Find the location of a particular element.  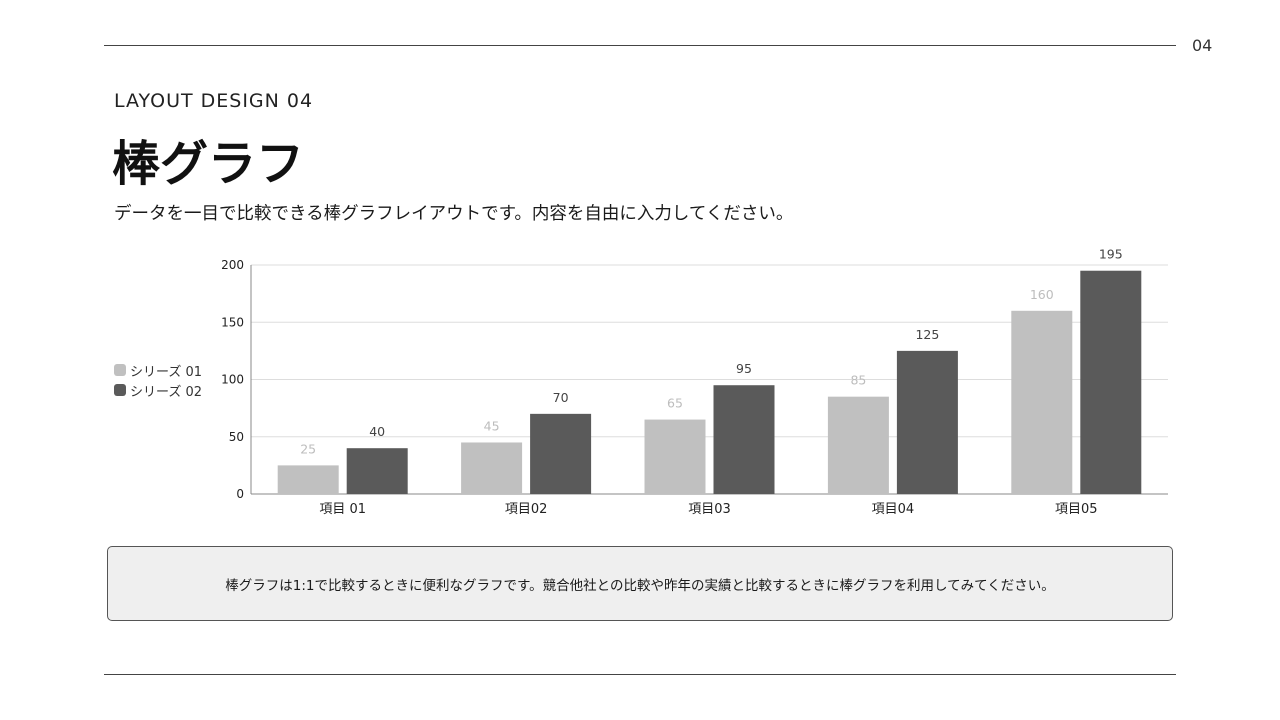

data-label-series-1-item-4: 85 is located at coordinates (858, 380).